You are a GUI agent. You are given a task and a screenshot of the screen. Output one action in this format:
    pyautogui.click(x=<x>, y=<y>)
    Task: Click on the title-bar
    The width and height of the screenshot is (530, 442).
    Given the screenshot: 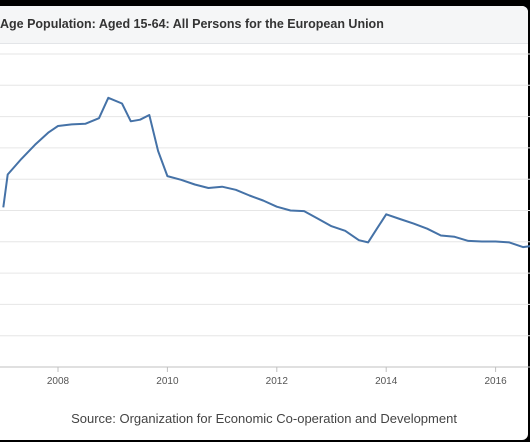 What is the action you would take?
    pyautogui.click(x=264, y=25)
    